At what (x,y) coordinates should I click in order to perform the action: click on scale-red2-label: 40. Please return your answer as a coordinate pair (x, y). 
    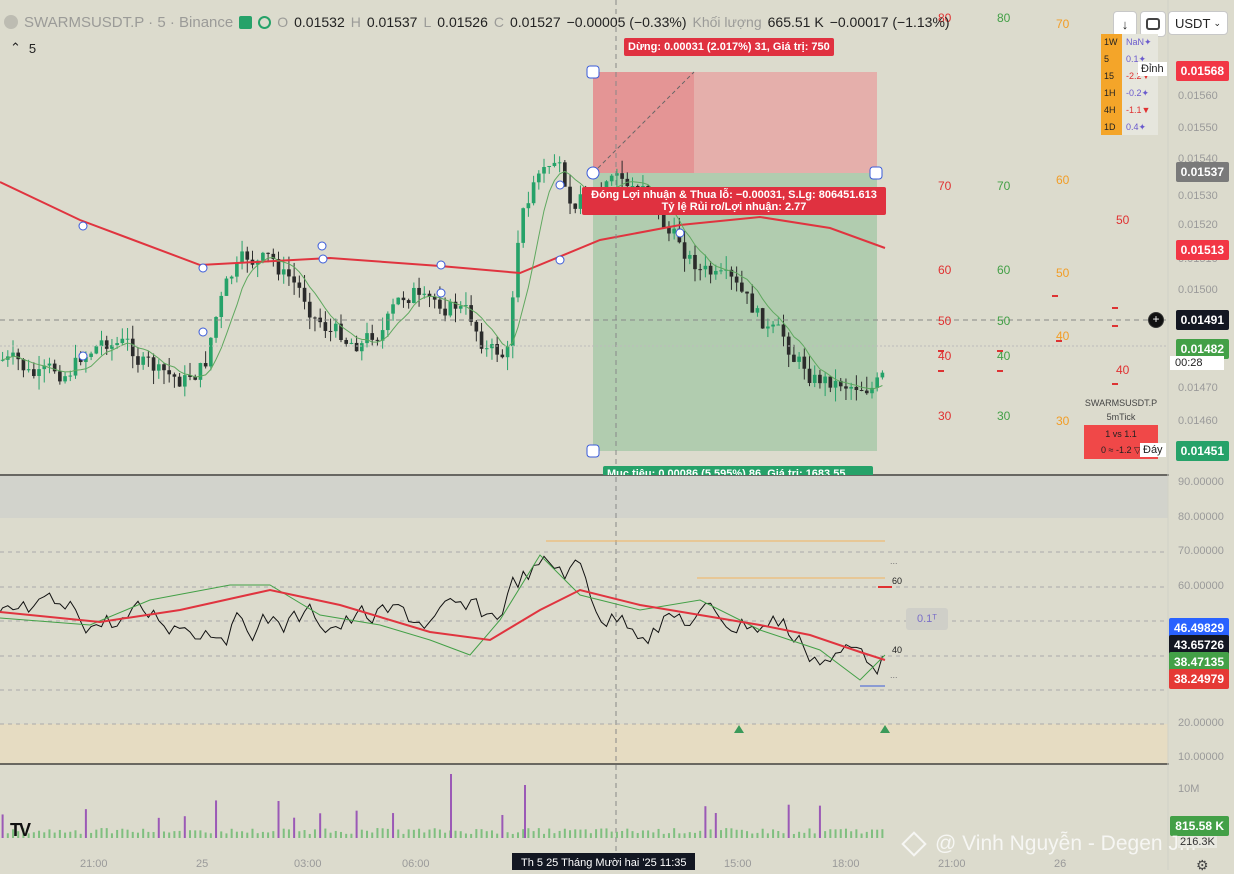
    Looking at the image, I should click on (1123, 370).